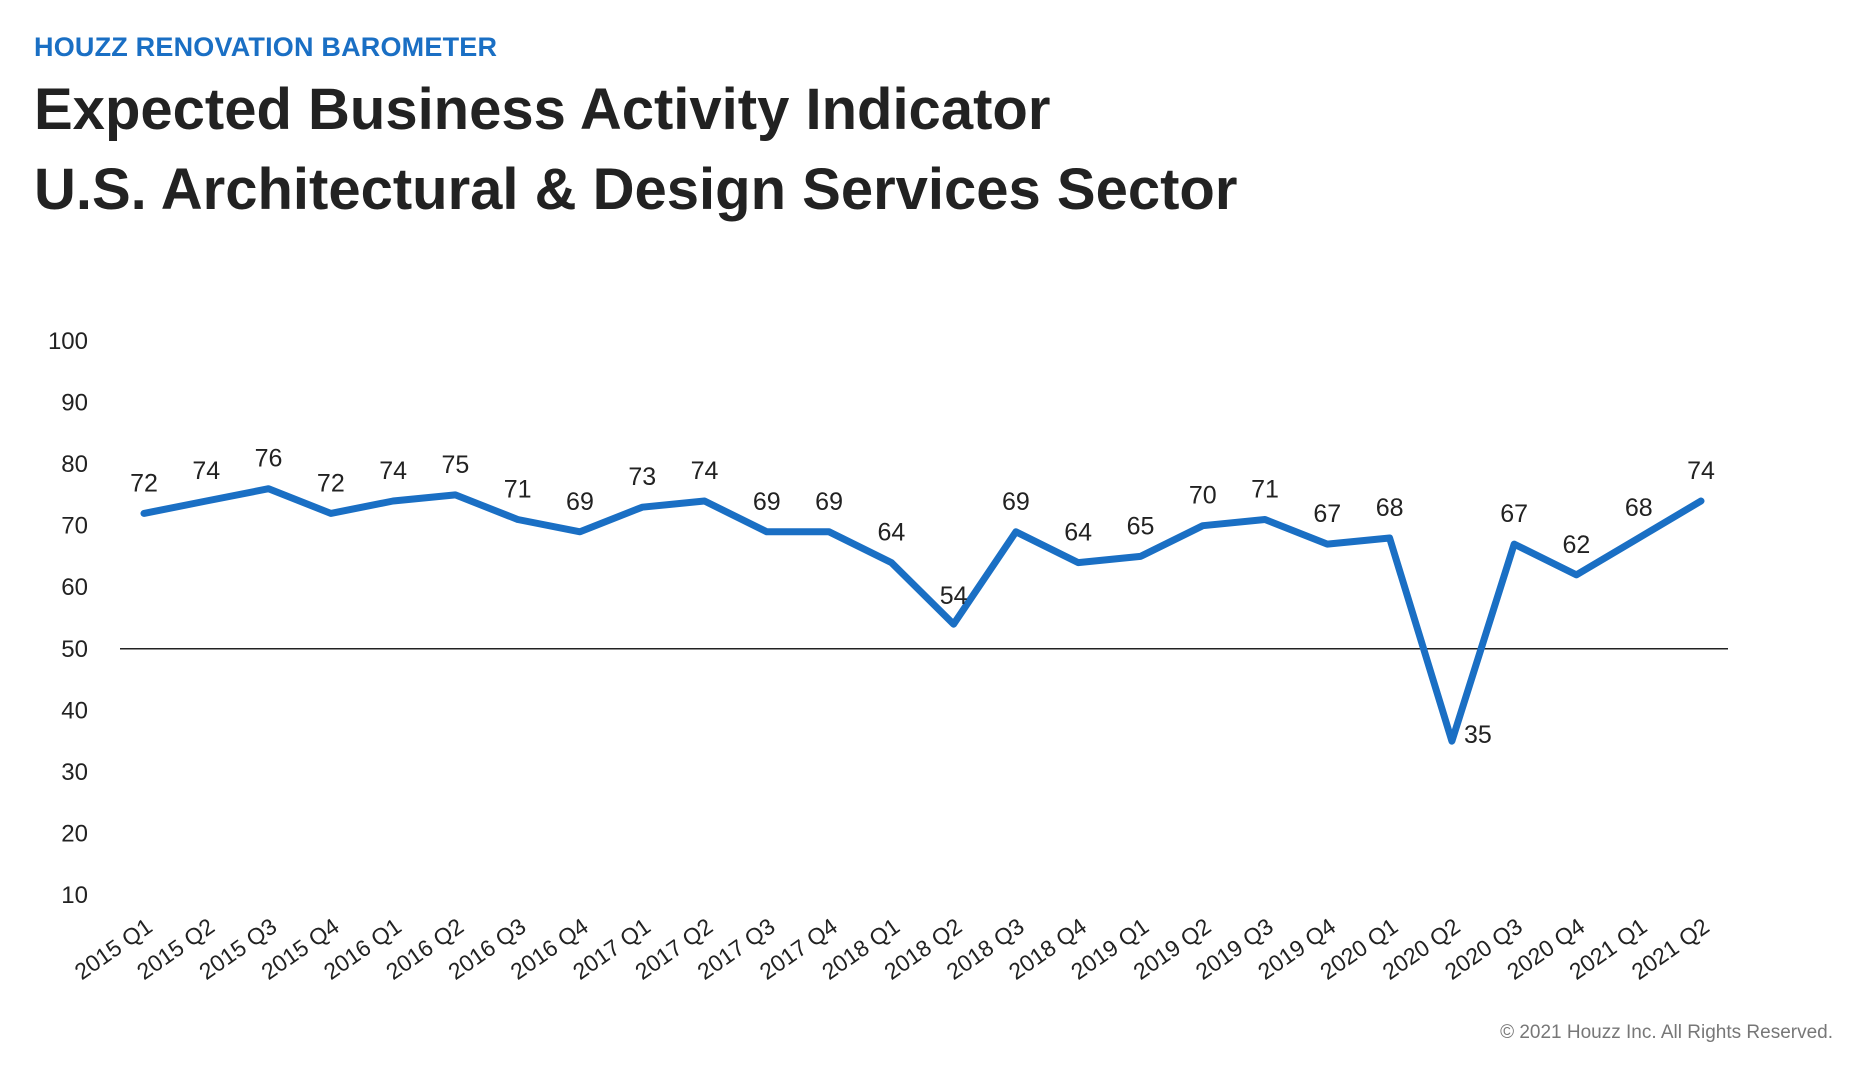 The height and width of the screenshot is (1074, 1855). I want to click on y-tick-label: 100, so click(68, 341).